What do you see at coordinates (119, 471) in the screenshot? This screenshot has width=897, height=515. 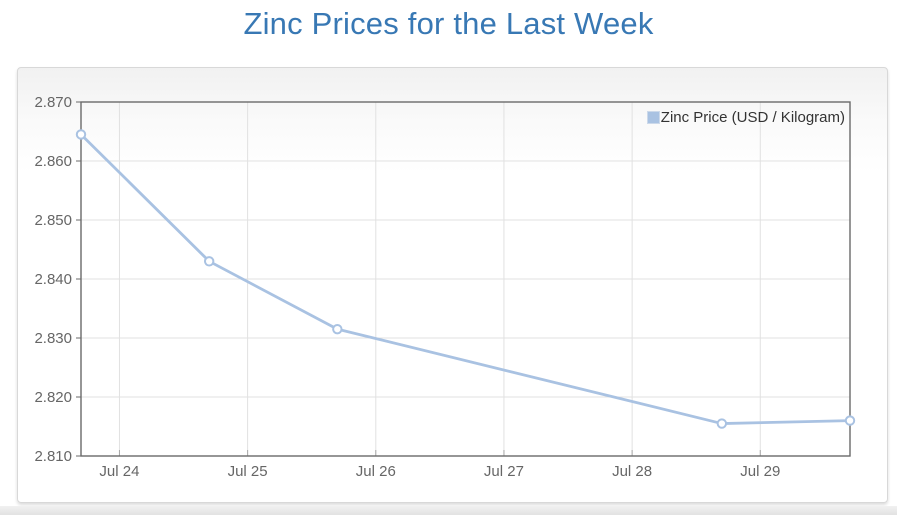 I see `x-axis-label: Jul 24` at bounding box center [119, 471].